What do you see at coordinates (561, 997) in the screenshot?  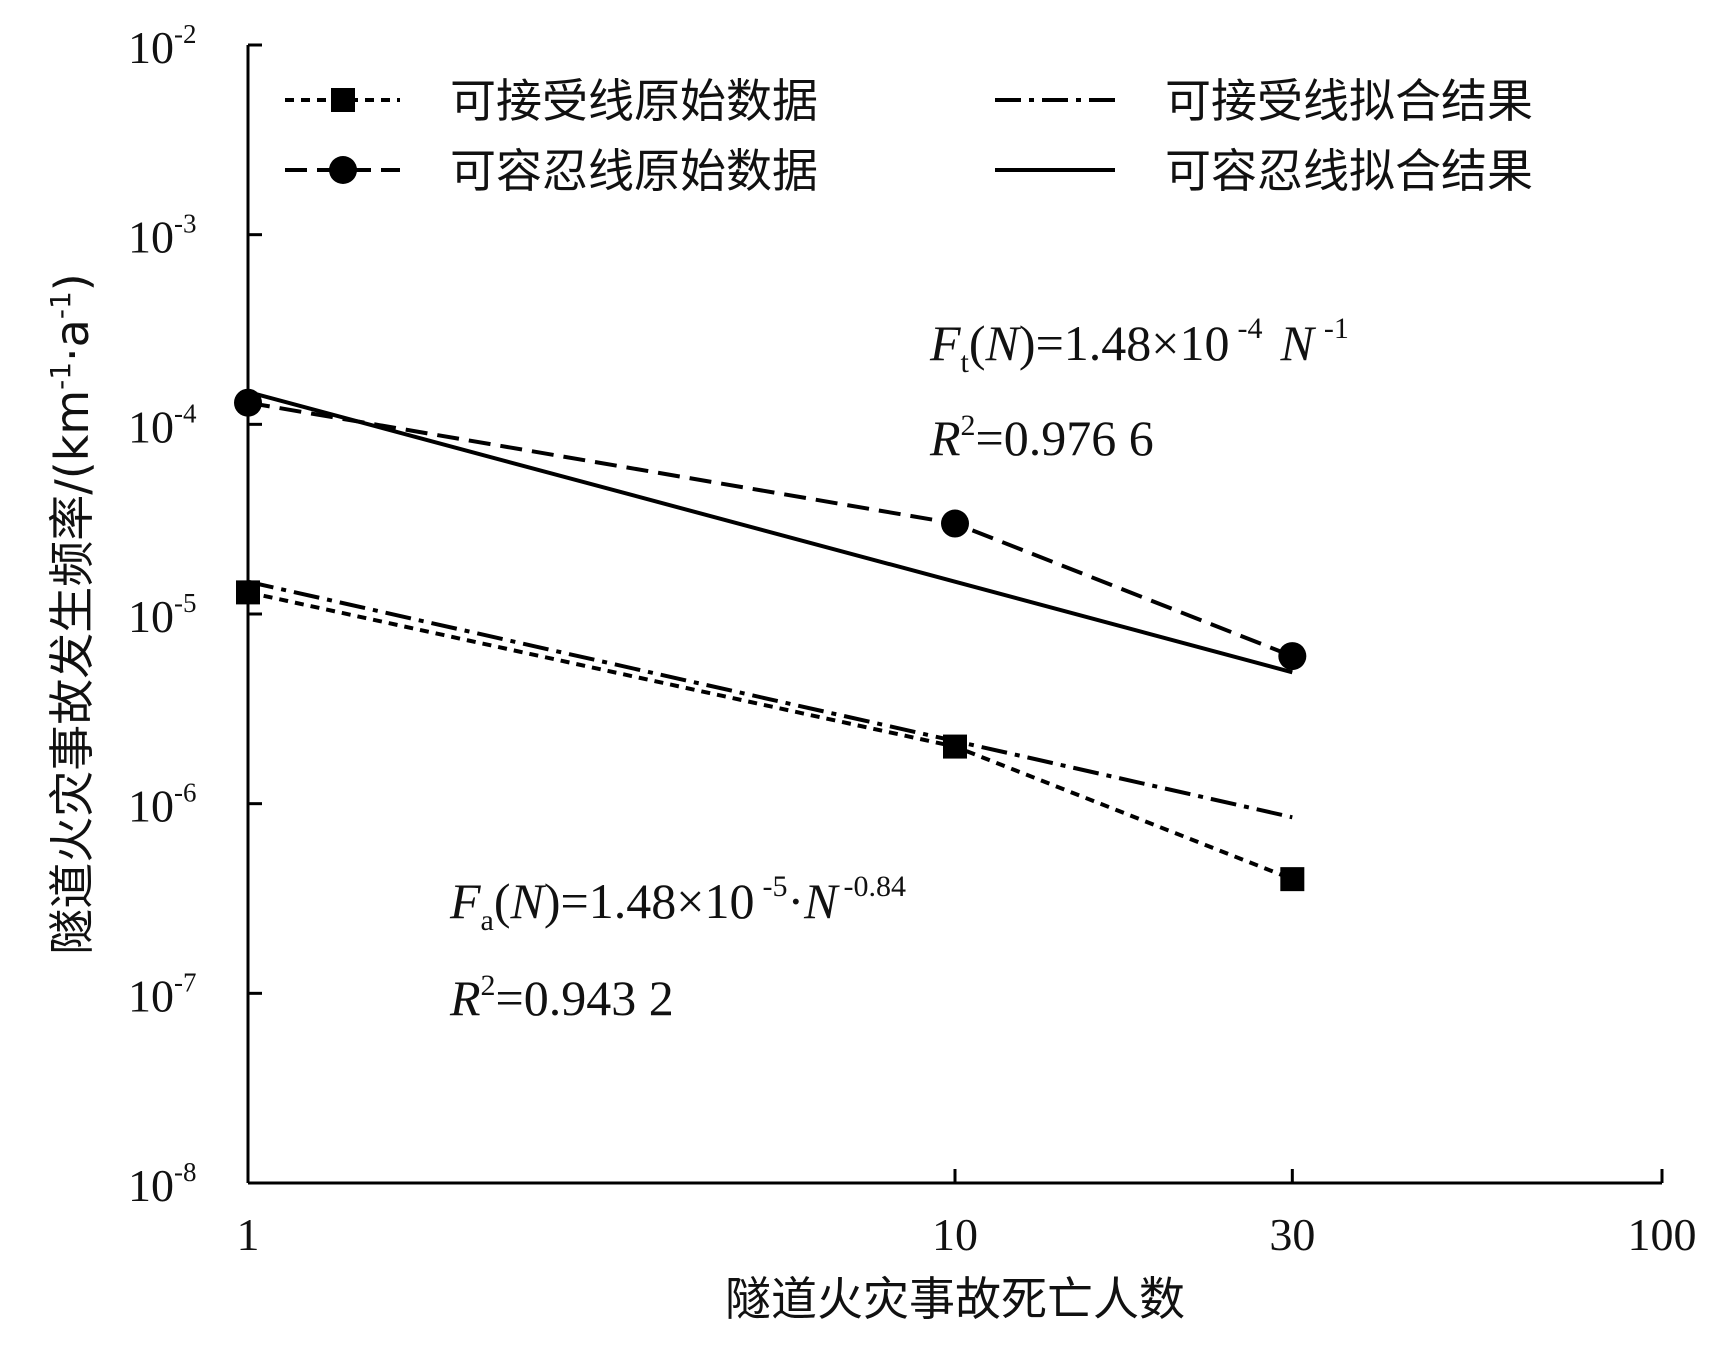 I see `equation-acceptable-r2: R2=0.943 2` at bounding box center [561, 997].